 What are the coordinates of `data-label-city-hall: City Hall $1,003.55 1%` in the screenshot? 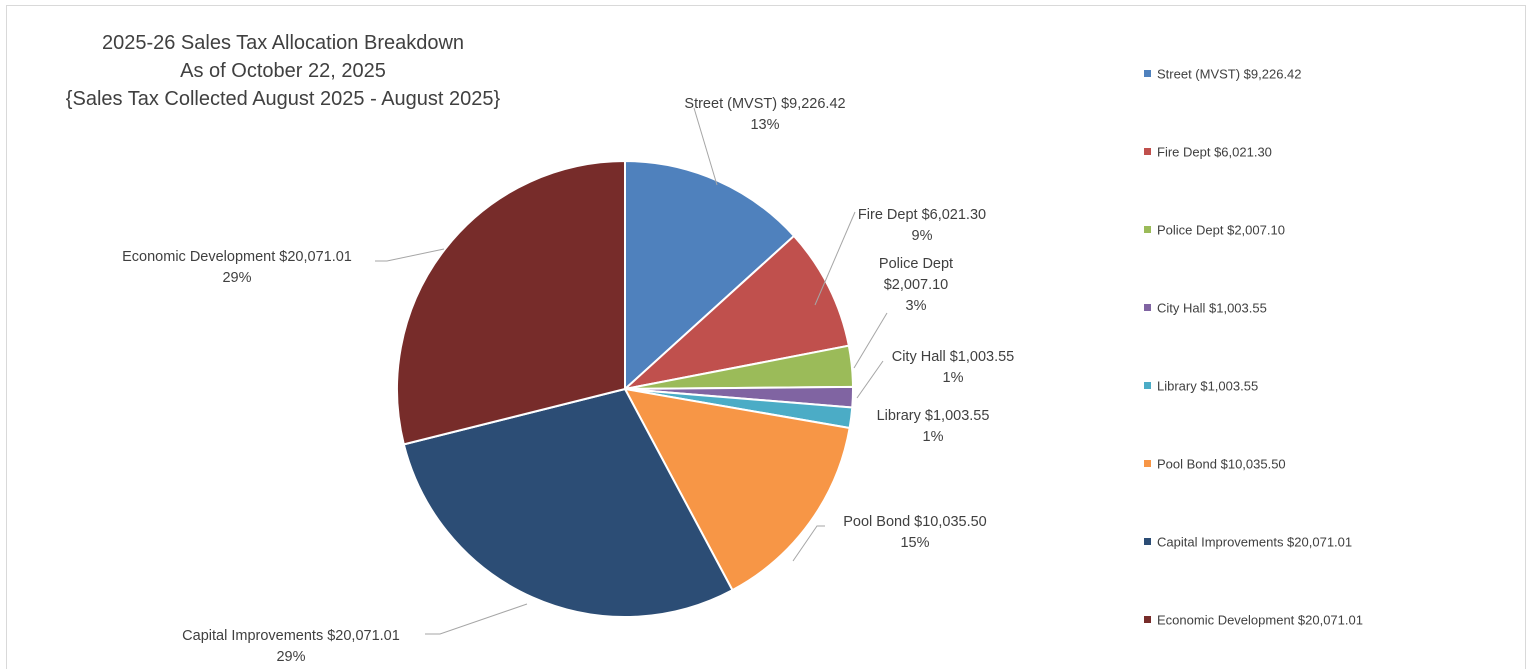 It's located at (953, 367).